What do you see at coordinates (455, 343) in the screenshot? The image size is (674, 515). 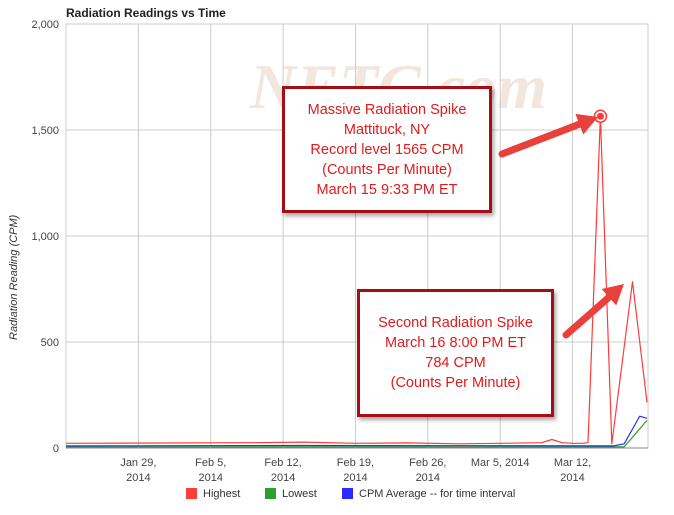 I see `callout-2-line: March 16 8:00 PM ET` at bounding box center [455, 343].